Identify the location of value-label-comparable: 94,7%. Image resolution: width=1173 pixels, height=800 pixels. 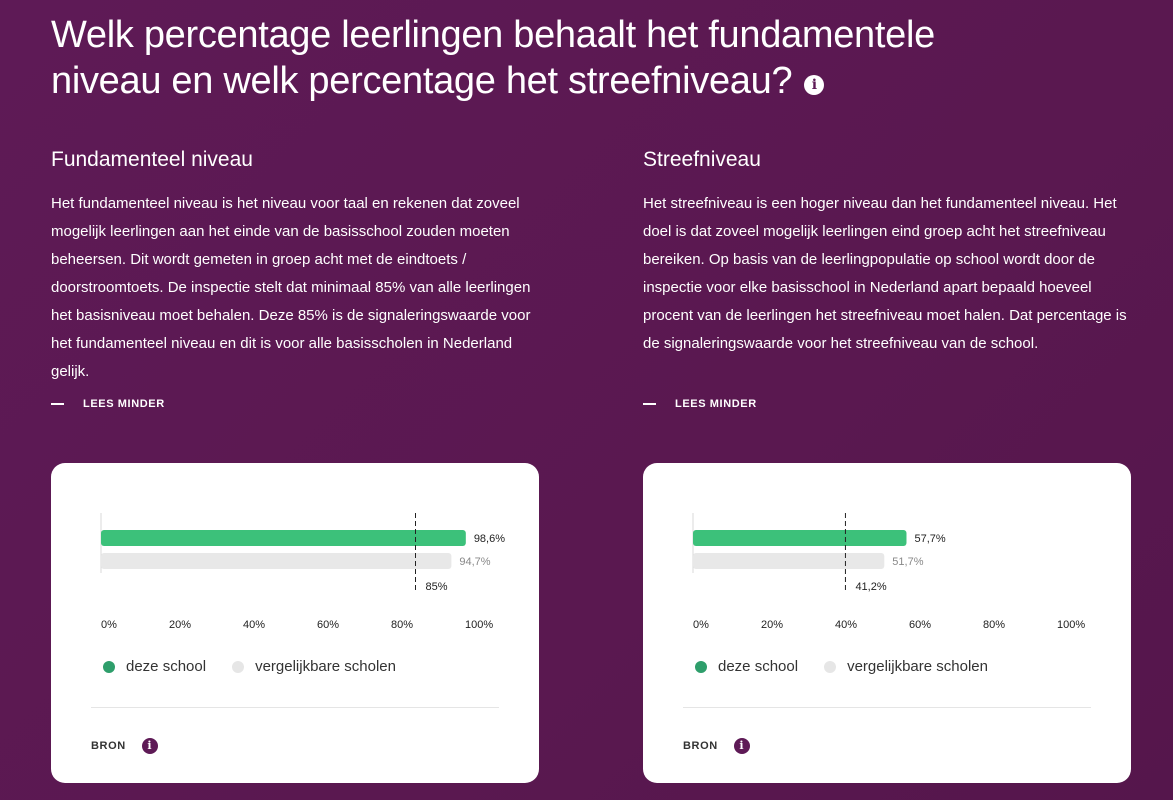
(474, 562).